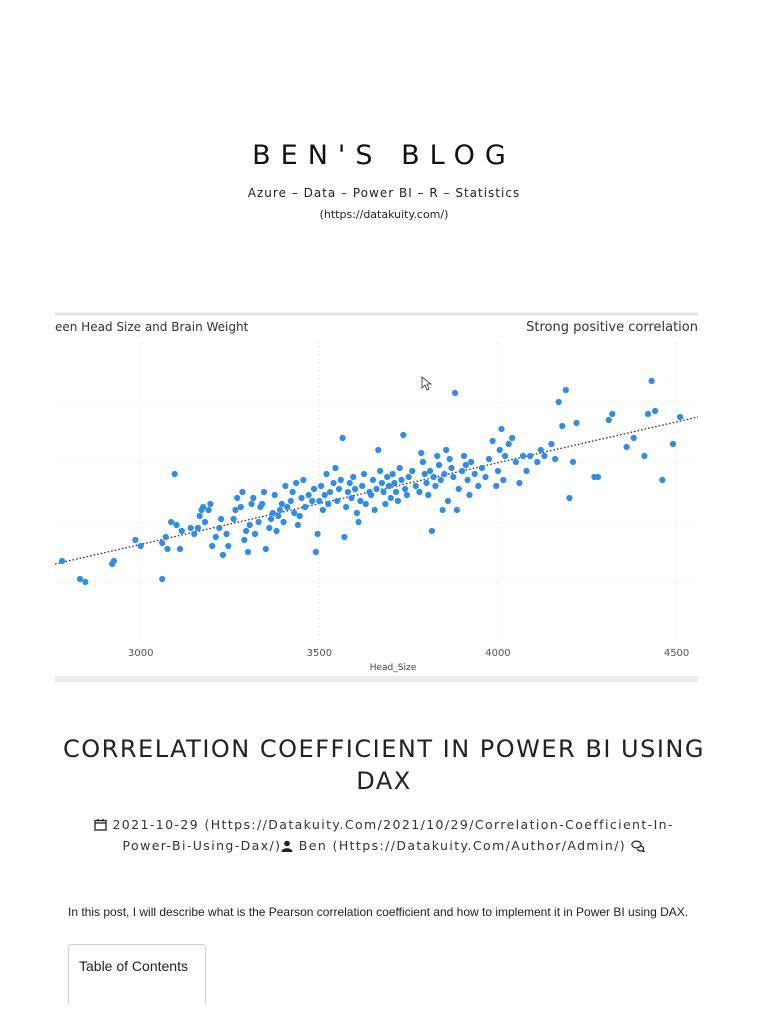 The image size is (768, 1024). I want to click on site-tagline: Azure – Data – Power BI – R – Statistics, so click(384, 193).